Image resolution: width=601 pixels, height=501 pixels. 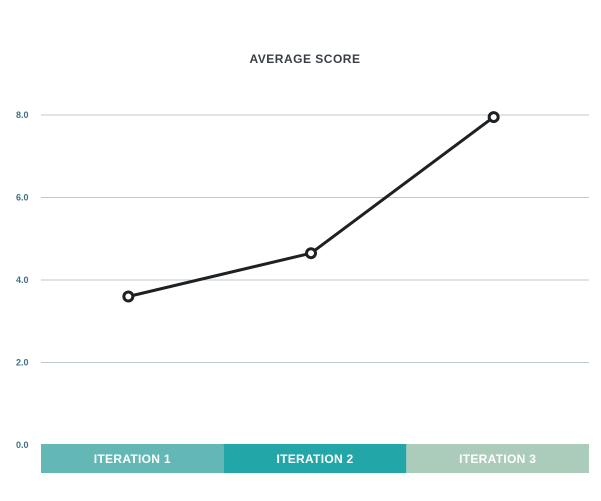 I want to click on y-tick-label-2: 4.0, so click(x=22, y=280).